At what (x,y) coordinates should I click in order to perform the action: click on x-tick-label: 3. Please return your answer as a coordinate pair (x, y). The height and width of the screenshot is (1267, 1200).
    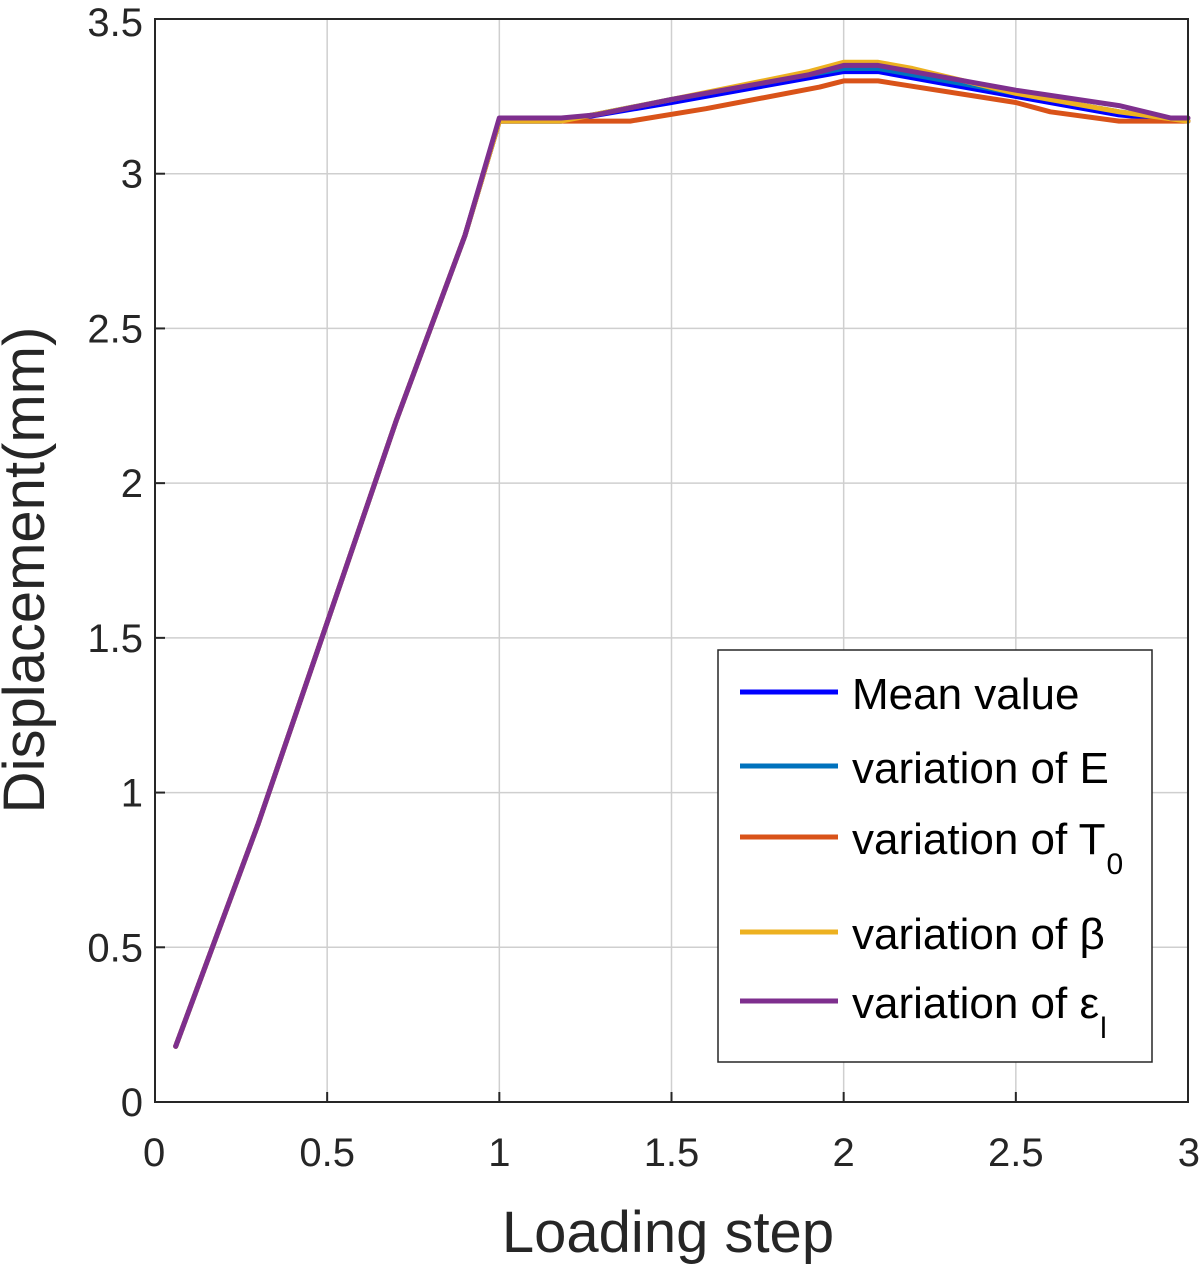
    Looking at the image, I should click on (1189, 1153).